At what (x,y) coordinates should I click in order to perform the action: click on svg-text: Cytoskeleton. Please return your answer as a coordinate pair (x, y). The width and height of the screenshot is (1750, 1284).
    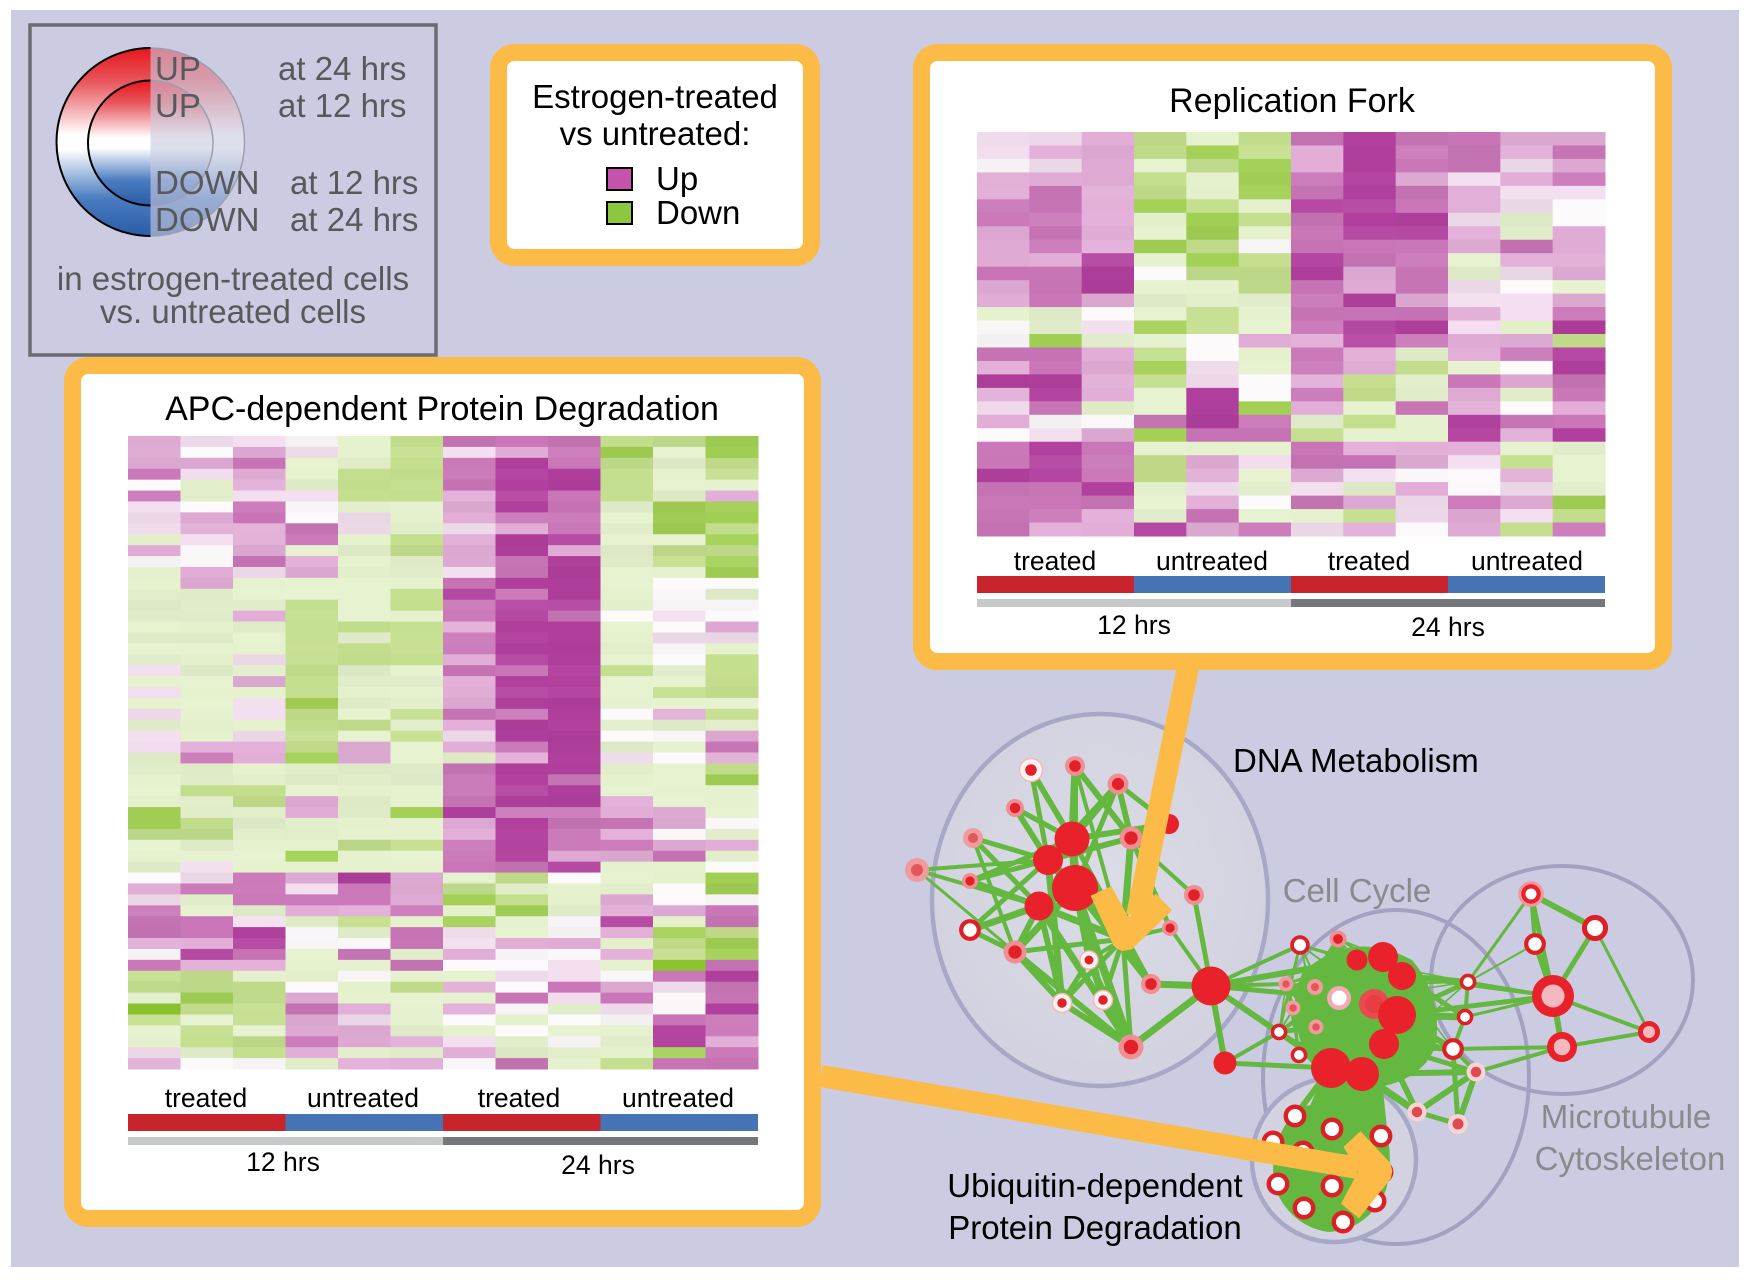
    Looking at the image, I should click on (1630, 1158).